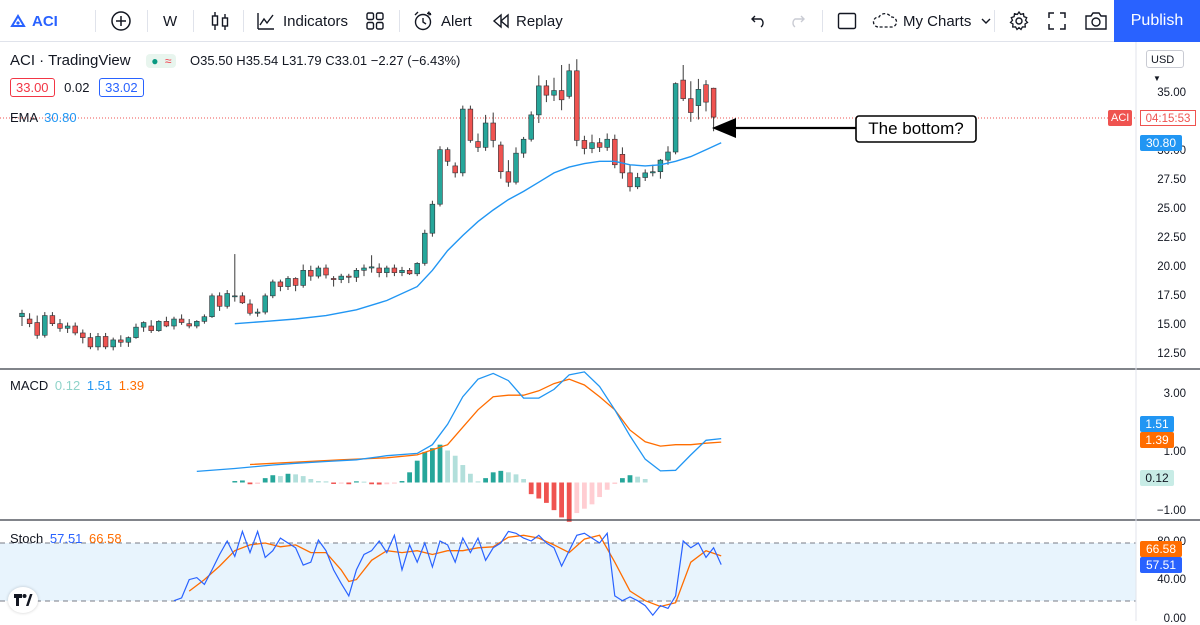 The image size is (1200, 625). What do you see at coordinates (797, 21) in the screenshot?
I see `redo-button` at bounding box center [797, 21].